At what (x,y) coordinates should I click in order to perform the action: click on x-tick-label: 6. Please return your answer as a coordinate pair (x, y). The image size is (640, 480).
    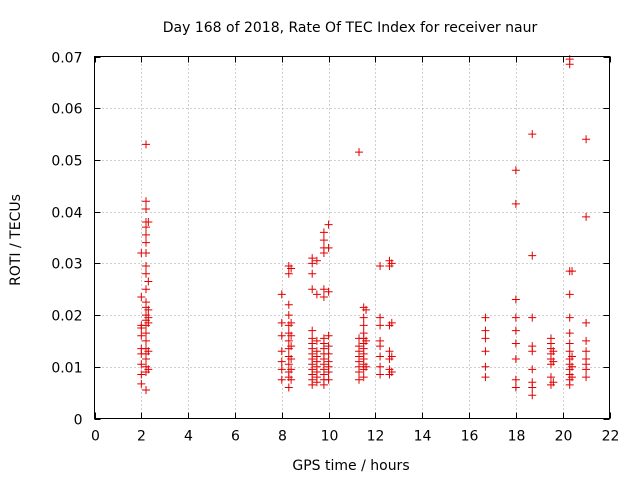
    Looking at the image, I should click on (235, 437).